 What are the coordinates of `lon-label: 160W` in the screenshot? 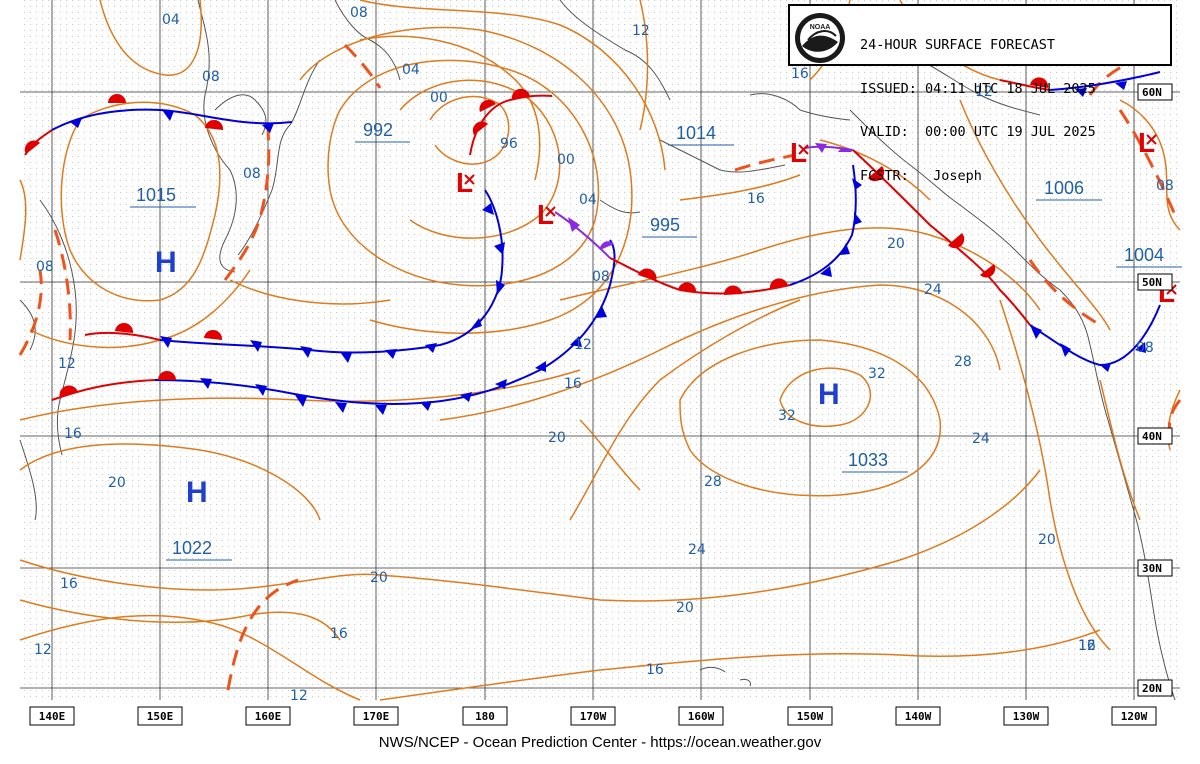 It's located at (701, 716).